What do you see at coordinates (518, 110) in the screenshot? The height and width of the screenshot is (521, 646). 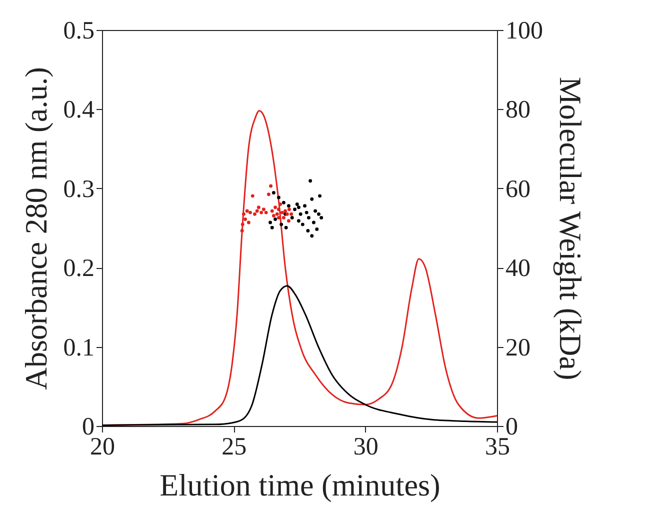 I see `y2-tick-label: 80` at bounding box center [518, 110].